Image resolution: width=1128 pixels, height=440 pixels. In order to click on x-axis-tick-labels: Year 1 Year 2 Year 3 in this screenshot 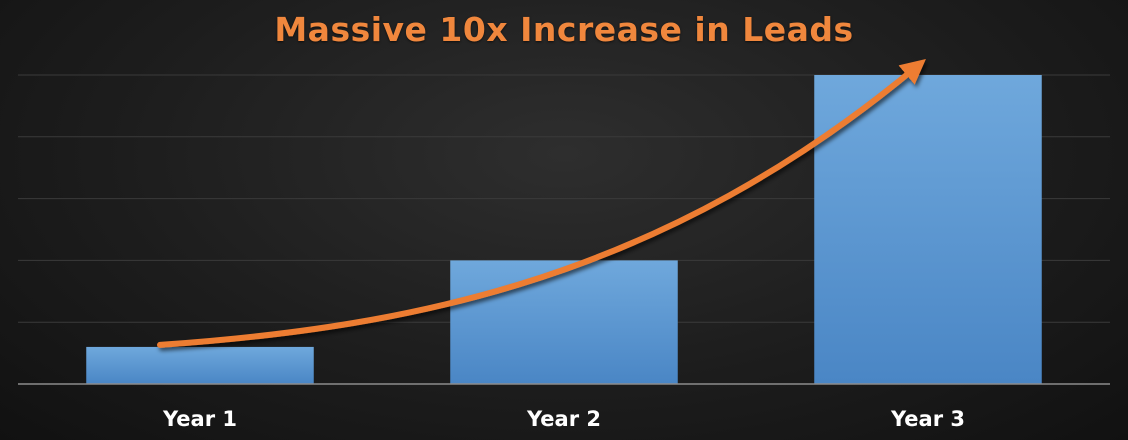, I will do `click(563, 419)`.